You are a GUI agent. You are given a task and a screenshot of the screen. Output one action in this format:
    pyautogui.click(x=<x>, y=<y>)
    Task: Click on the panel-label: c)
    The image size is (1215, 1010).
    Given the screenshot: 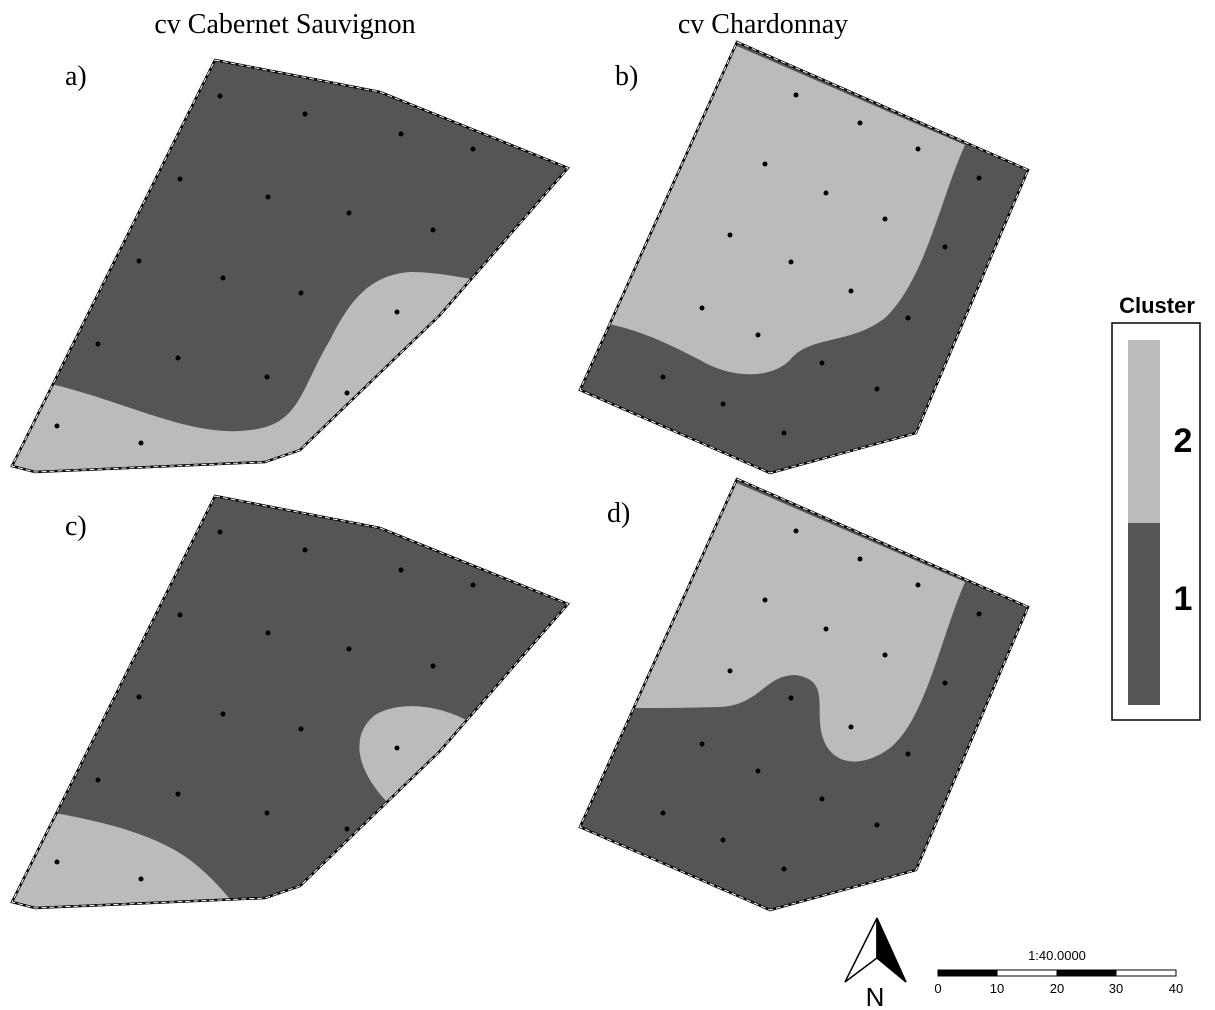 What is the action you would take?
    pyautogui.click(x=76, y=526)
    